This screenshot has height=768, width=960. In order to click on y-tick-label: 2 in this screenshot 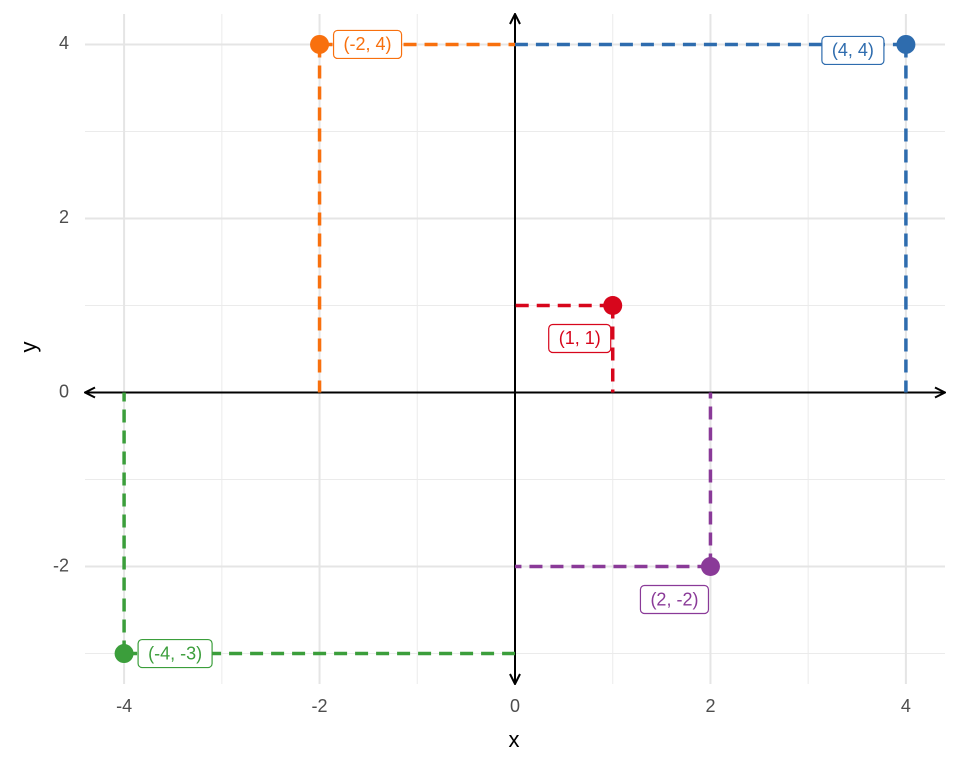, I will do `click(64, 217)`.